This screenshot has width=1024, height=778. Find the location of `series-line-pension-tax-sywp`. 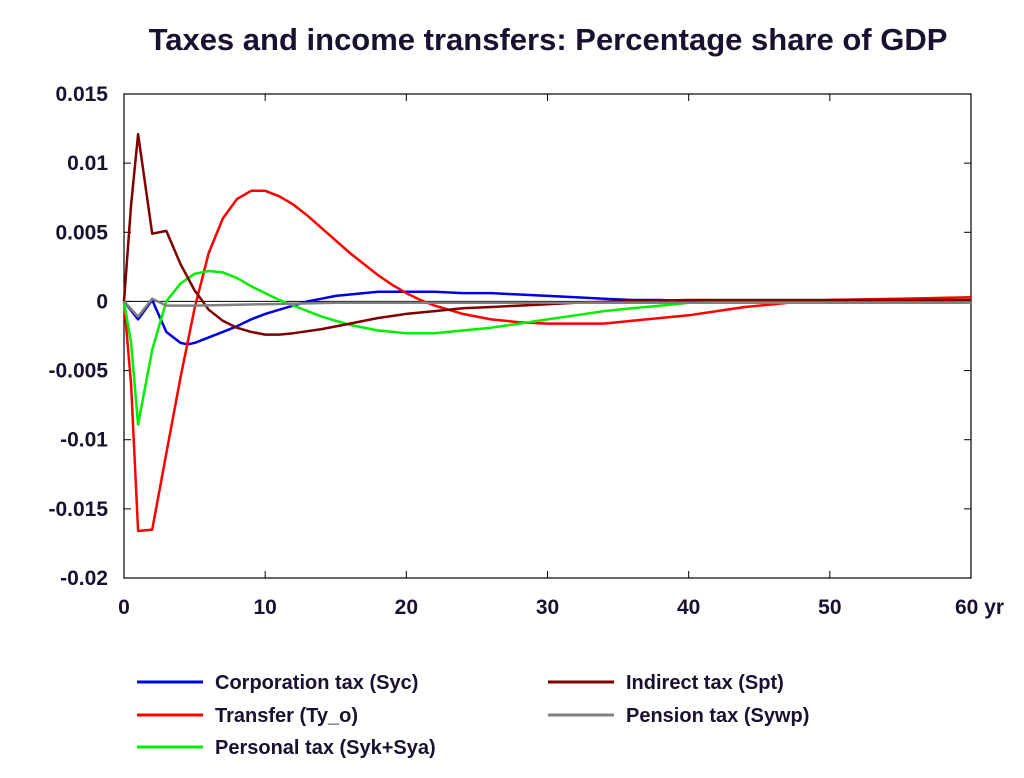

series-line-pension-tax-sywp is located at coordinates (547, 307).